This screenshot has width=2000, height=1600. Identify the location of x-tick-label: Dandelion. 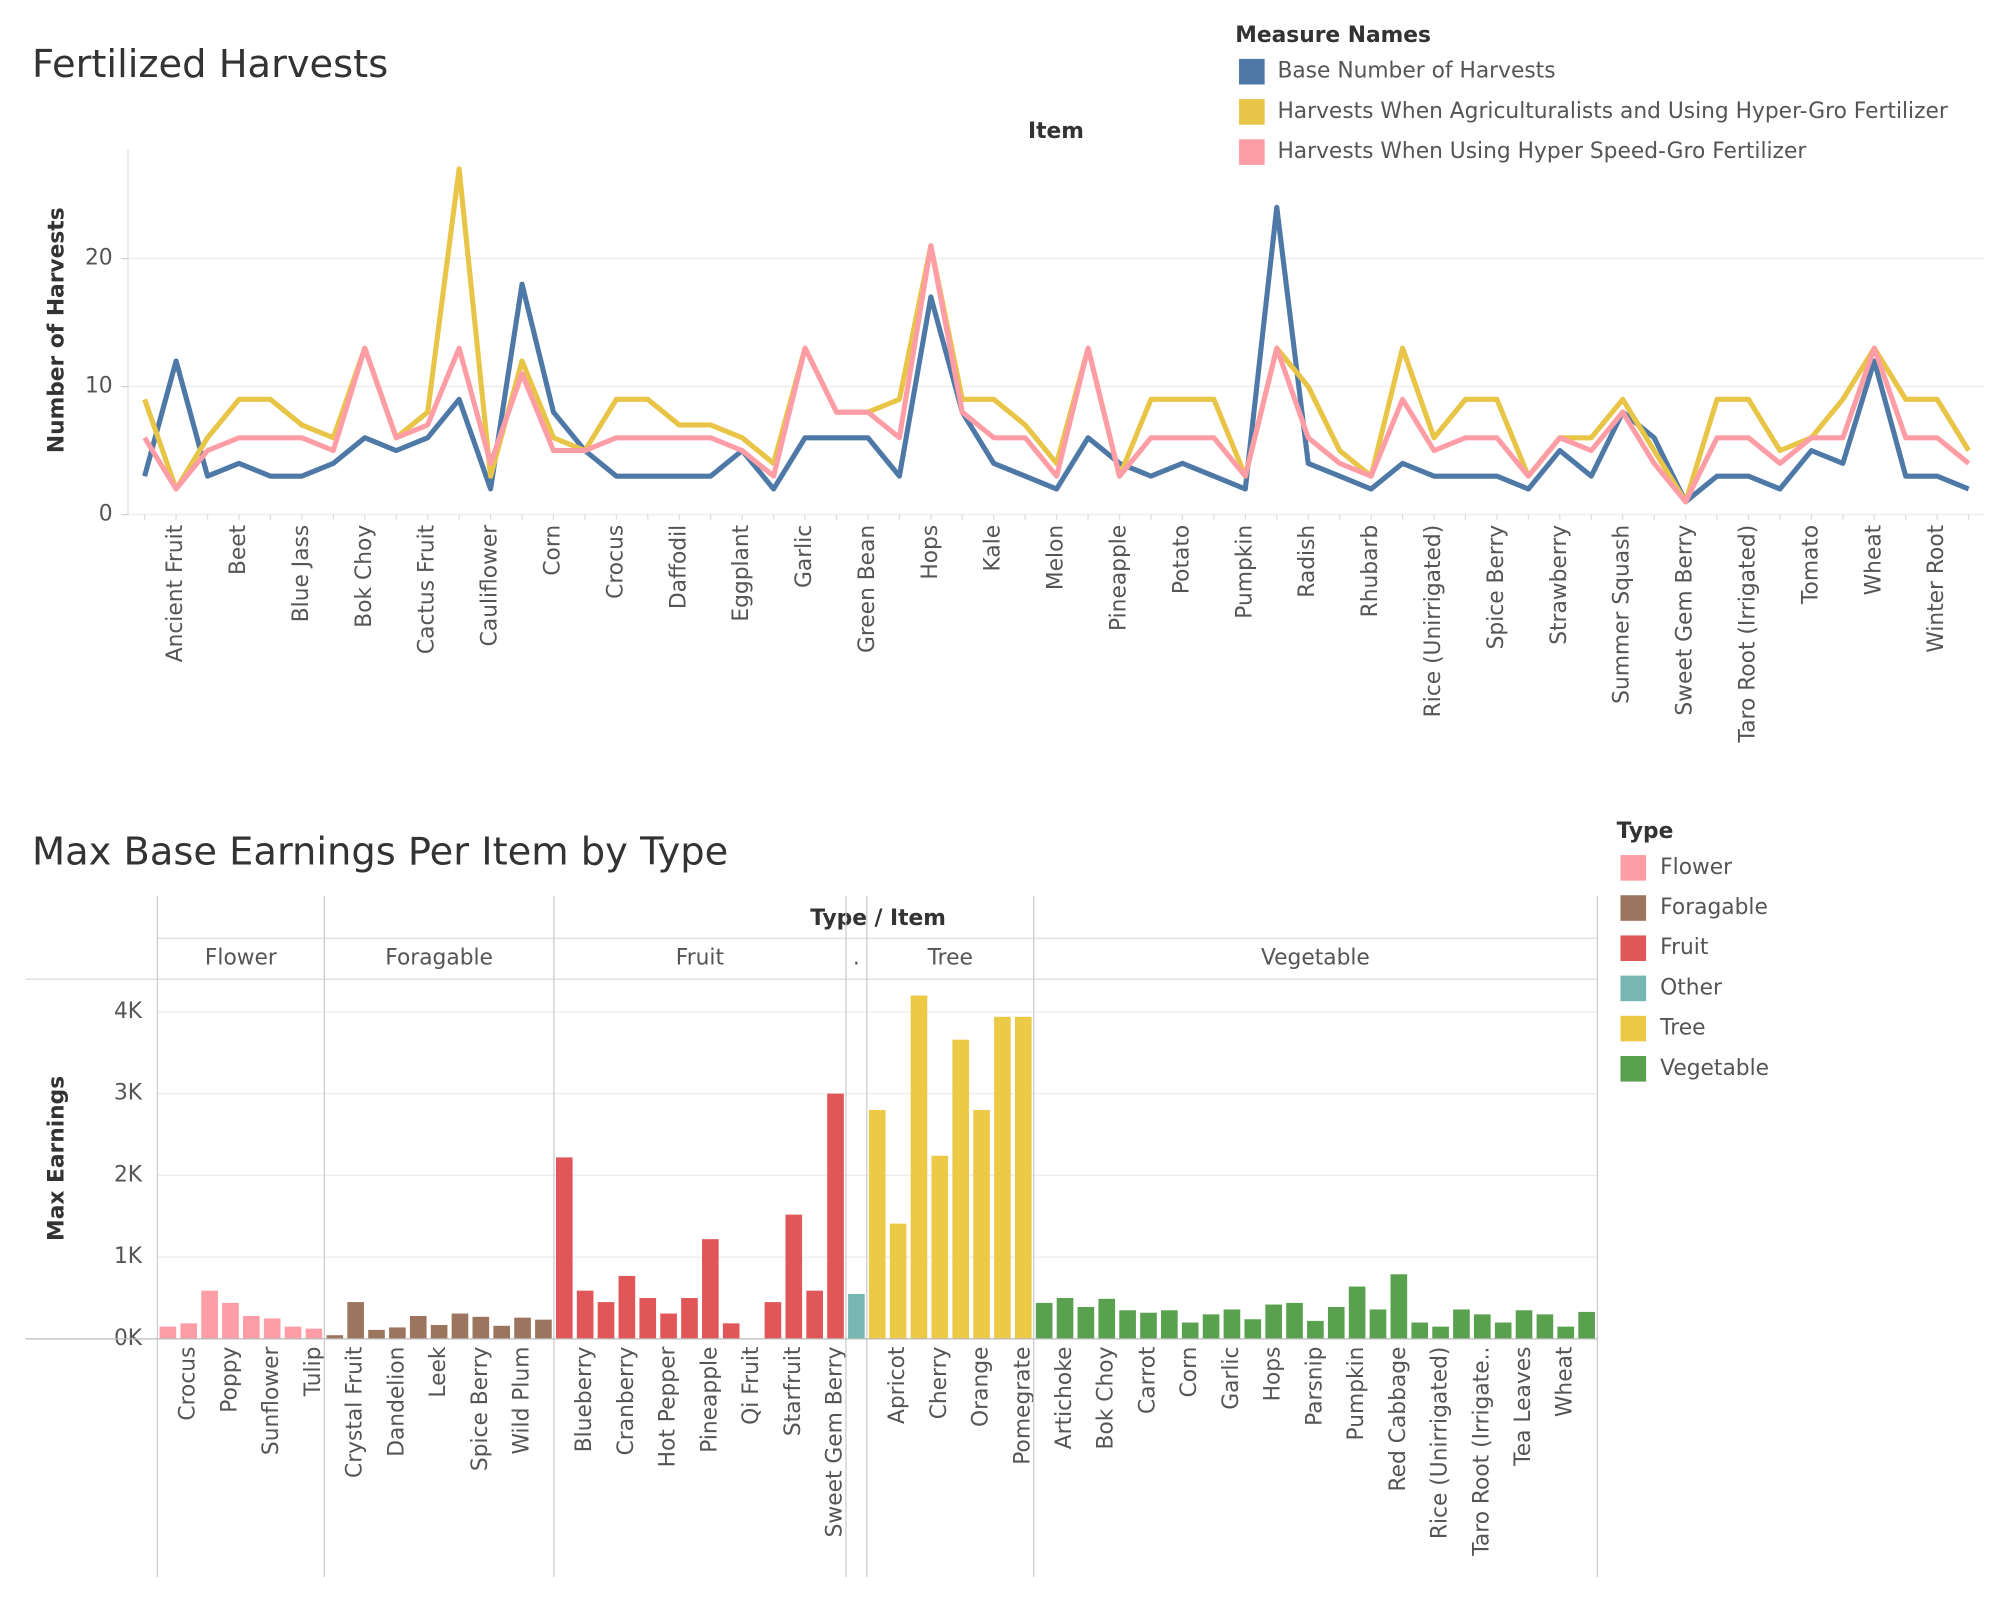
(396, 1402).